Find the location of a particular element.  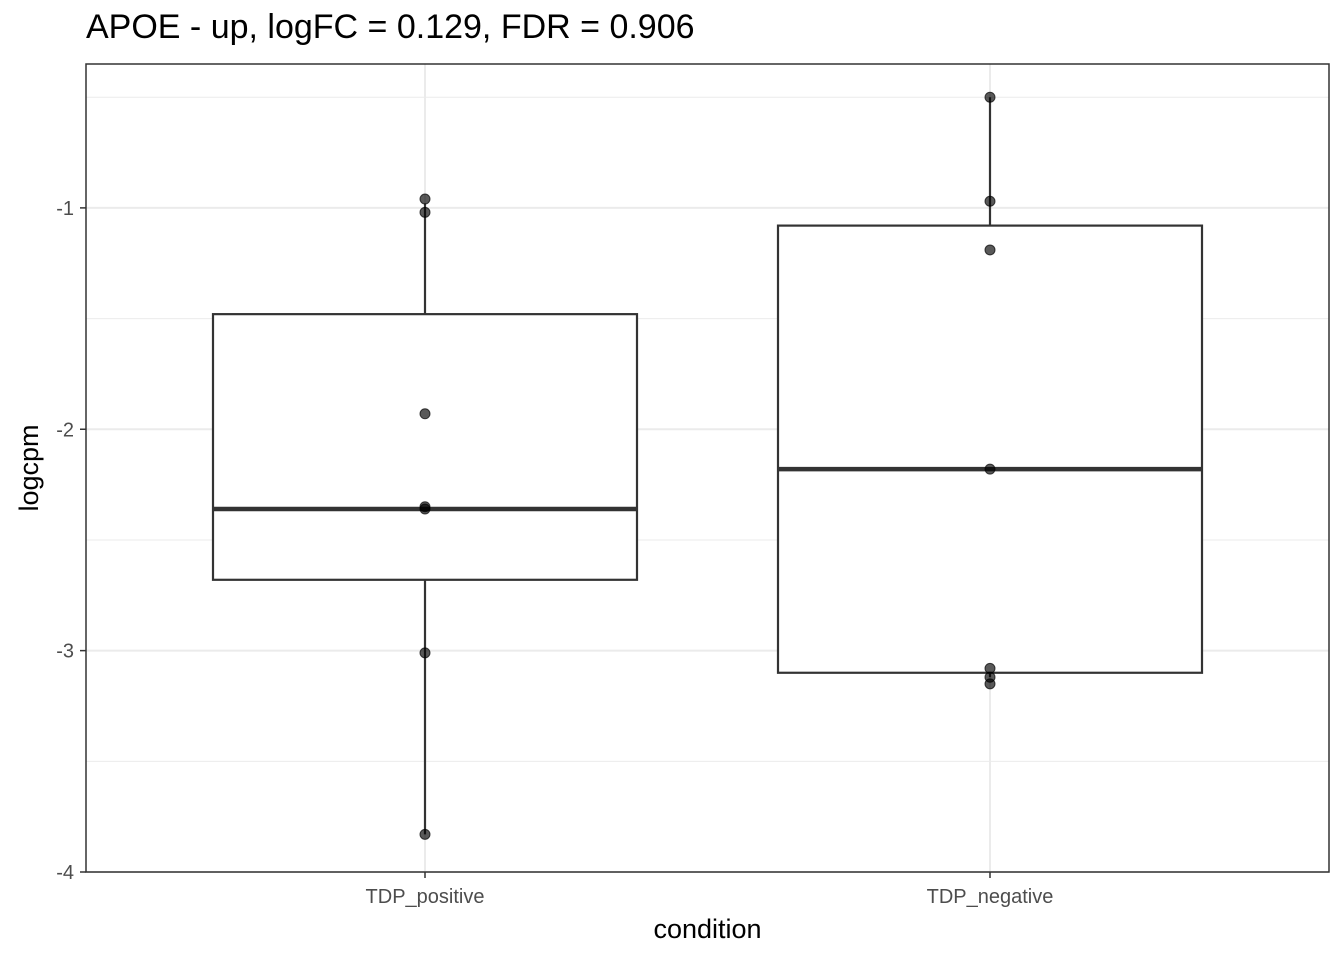

y-axis-title: logcpm is located at coordinates (29, 467).